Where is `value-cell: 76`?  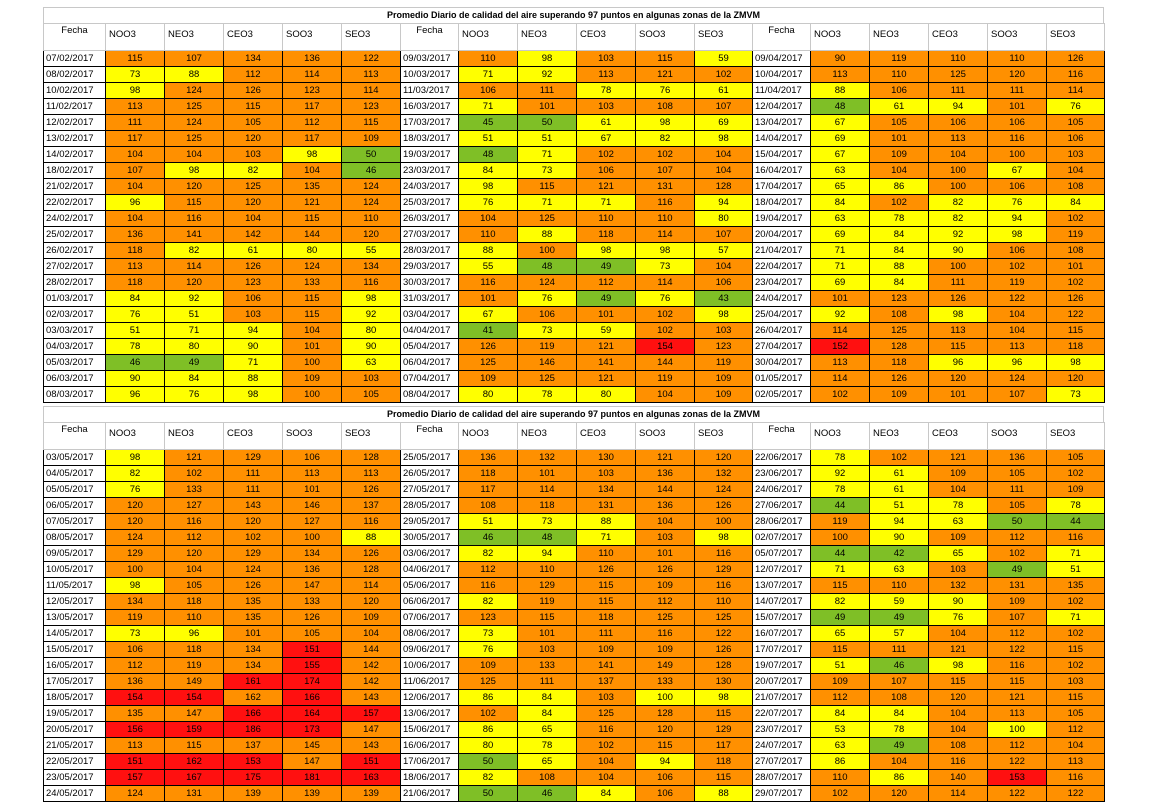 value-cell: 76 is located at coordinates (665, 90).